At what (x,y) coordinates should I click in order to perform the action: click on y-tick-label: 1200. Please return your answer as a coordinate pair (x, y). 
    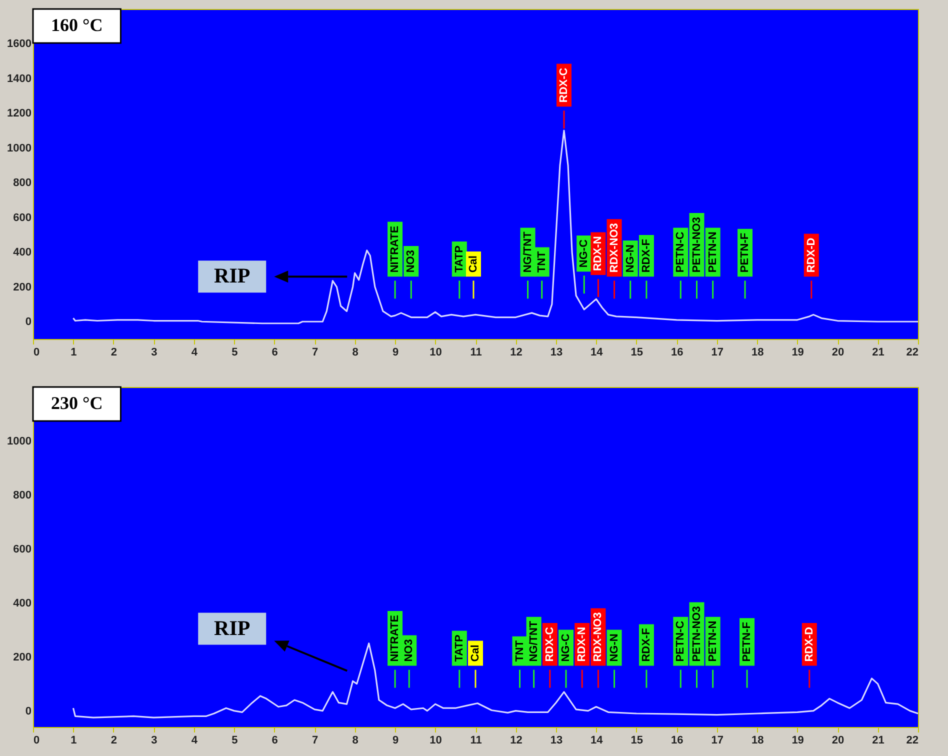
    Looking at the image, I should click on (19, 114).